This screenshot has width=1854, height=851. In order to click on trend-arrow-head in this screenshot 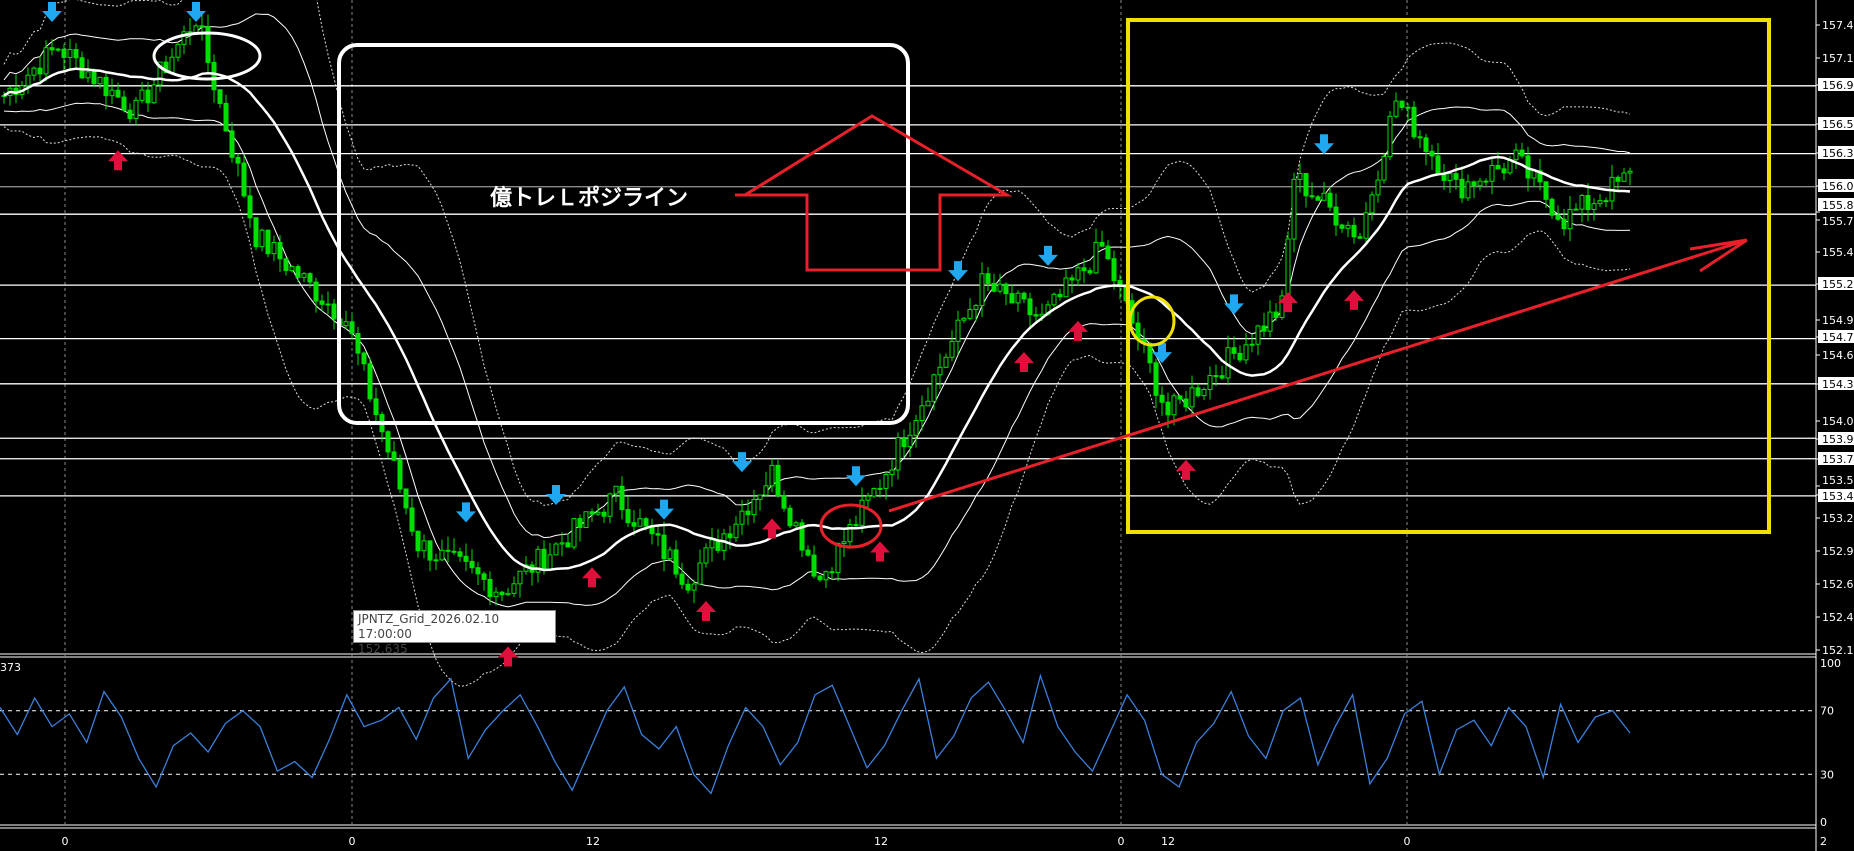, I will do `click(1718, 255)`.